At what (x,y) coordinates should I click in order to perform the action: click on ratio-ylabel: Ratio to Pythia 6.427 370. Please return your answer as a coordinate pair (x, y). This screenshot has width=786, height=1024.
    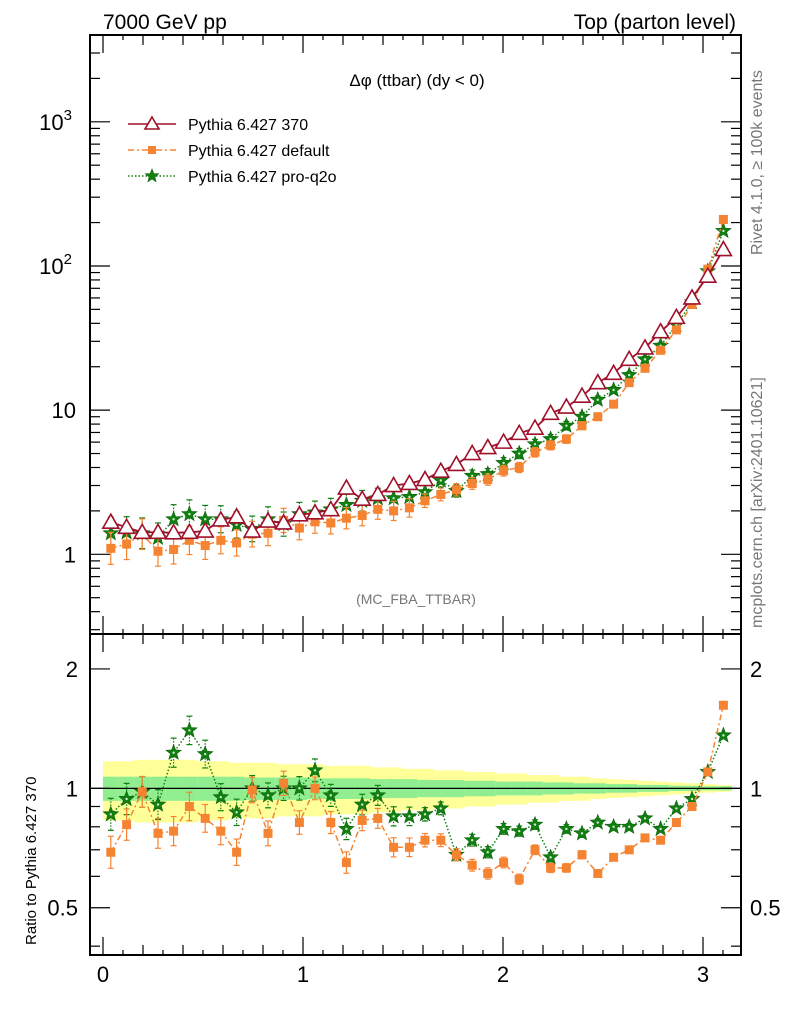
    Looking at the image, I should click on (31, 861).